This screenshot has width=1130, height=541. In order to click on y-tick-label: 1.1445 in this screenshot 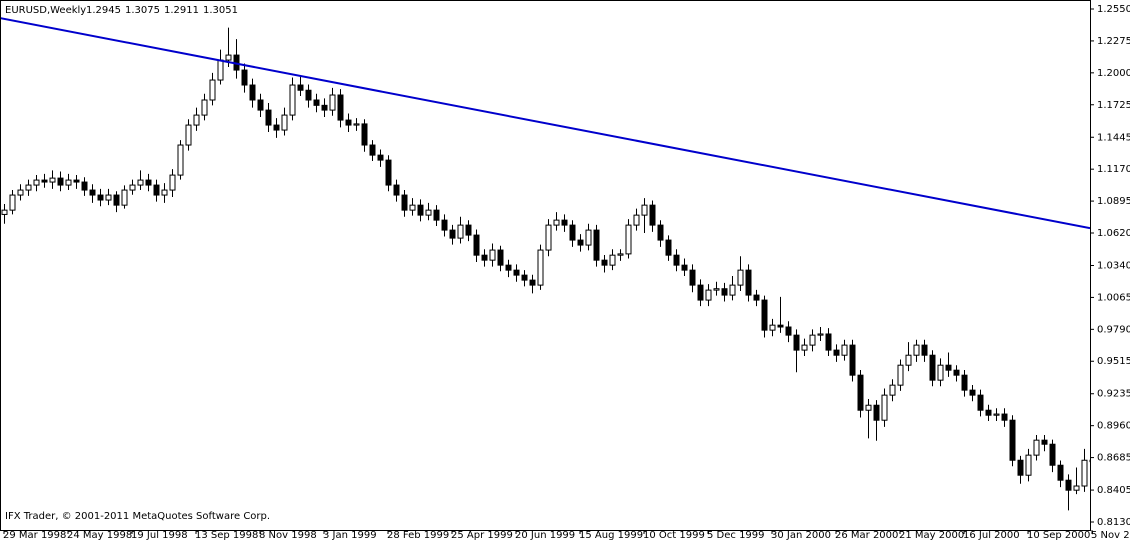, I will do `click(1113, 137)`.